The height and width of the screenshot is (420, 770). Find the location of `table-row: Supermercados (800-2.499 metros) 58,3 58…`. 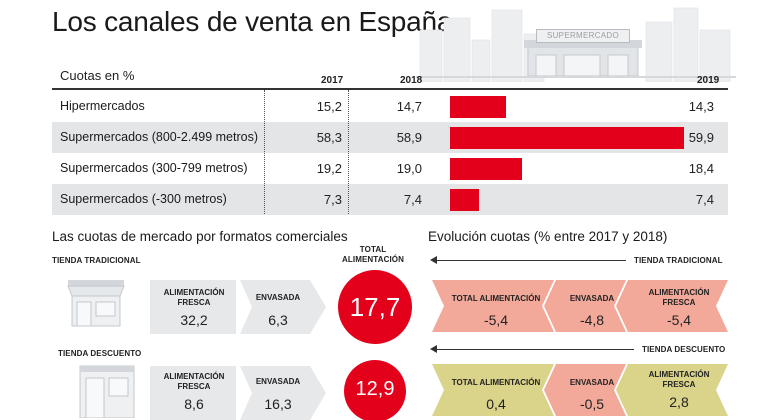

table-row: Supermercados (800-2.499 metros) 58,3 58… is located at coordinates (390, 137).